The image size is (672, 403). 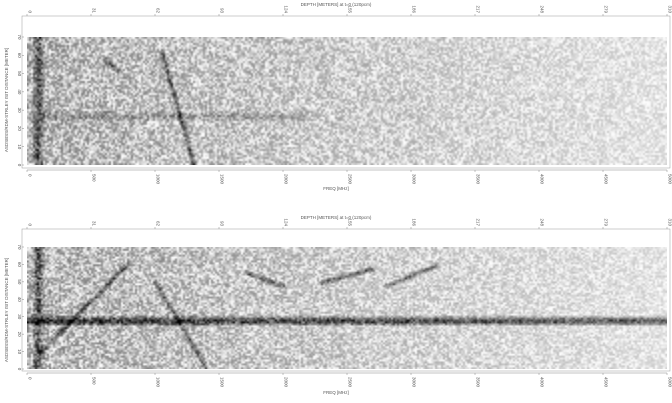 I want to click on chart-top-top-tick-label: 217, so click(x=478, y=9).